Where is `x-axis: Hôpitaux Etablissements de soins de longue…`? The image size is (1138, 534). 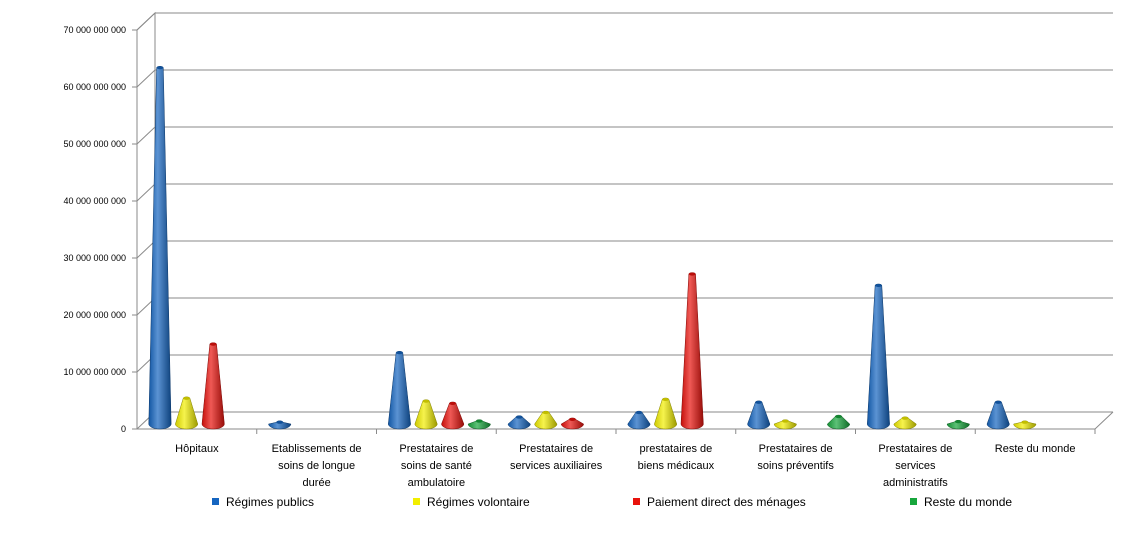 x-axis: Hôpitaux Etablissements de soins de longue… is located at coordinates (635, 459).